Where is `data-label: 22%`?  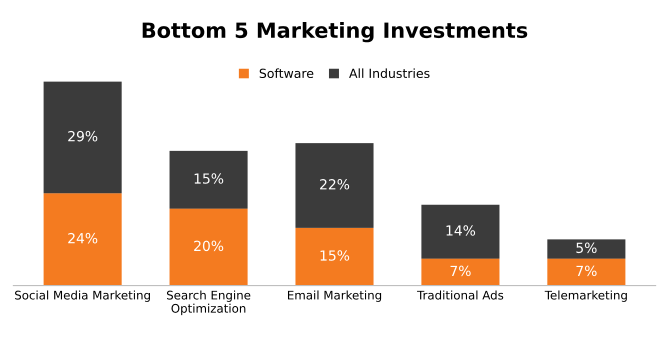 data-label: 22% is located at coordinates (335, 184).